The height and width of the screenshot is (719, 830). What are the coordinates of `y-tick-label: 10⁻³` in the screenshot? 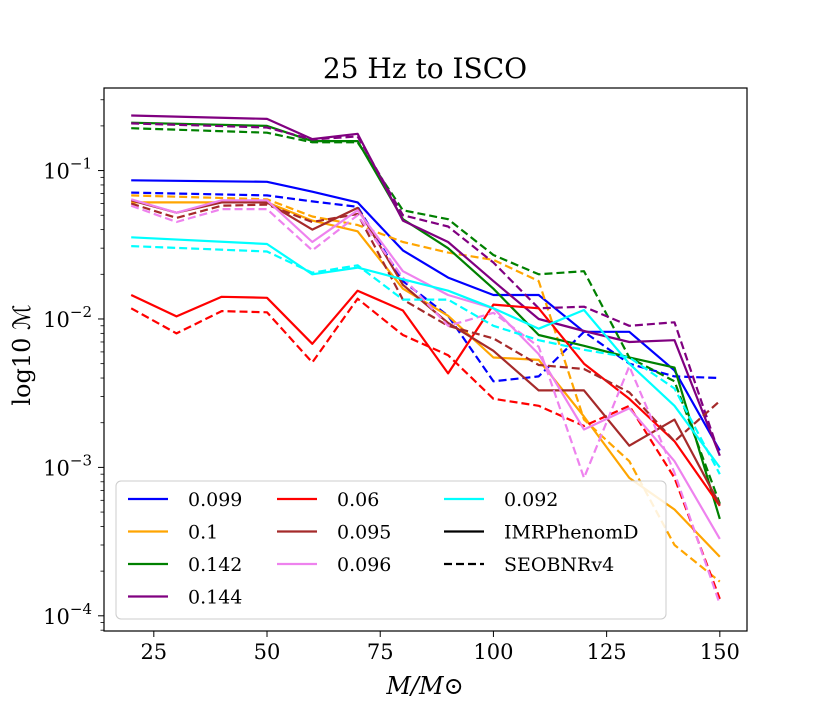 It's located at (67, 465).